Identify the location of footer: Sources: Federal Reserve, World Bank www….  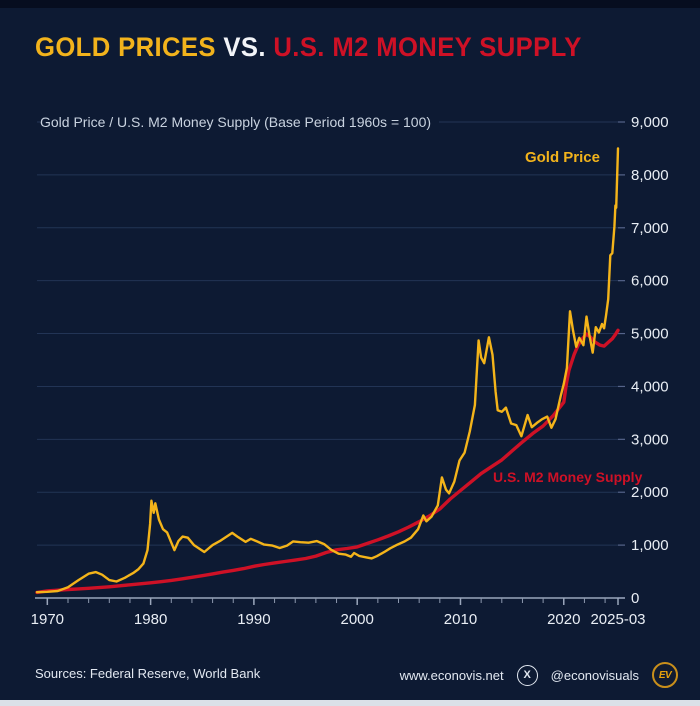
(350, 675).